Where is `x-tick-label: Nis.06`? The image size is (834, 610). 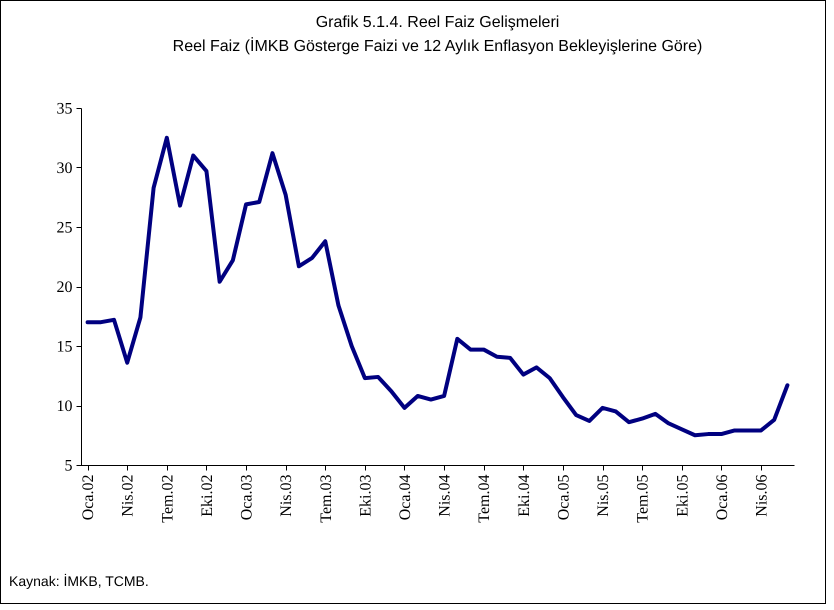 x-tick-label: Nis.06 is located at coordinates (761, 495).